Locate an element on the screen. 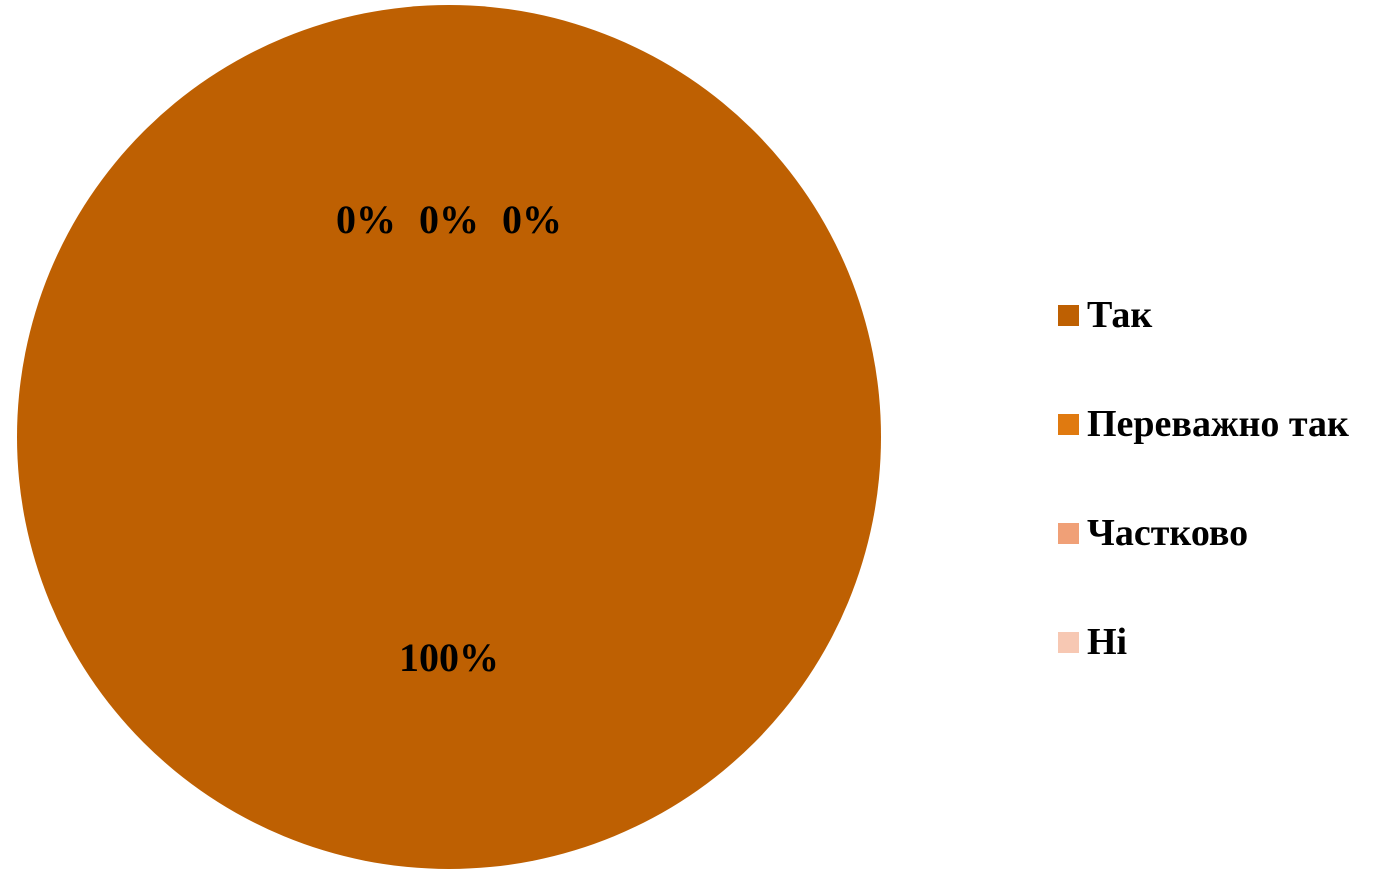 This screenshot has width=1399, height=871. legend-item-perevazhno-tak: Переважно так is located at coordinates (1203, 424).